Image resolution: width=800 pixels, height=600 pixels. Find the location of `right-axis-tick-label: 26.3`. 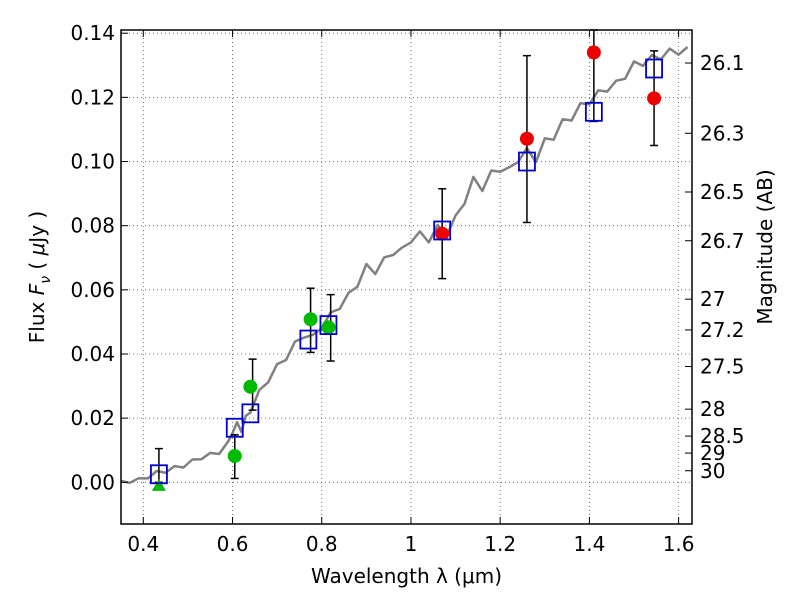

right-axis-tick-label: 26.3 is located at coordinates (722, 133).